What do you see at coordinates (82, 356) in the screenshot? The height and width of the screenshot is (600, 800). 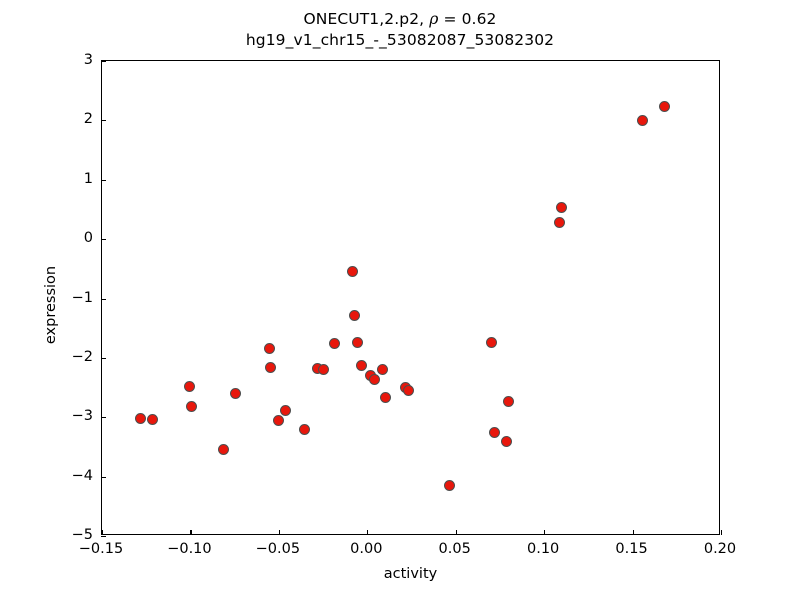 I see `y-tick-label: −2` at bounding box center [82, 356].